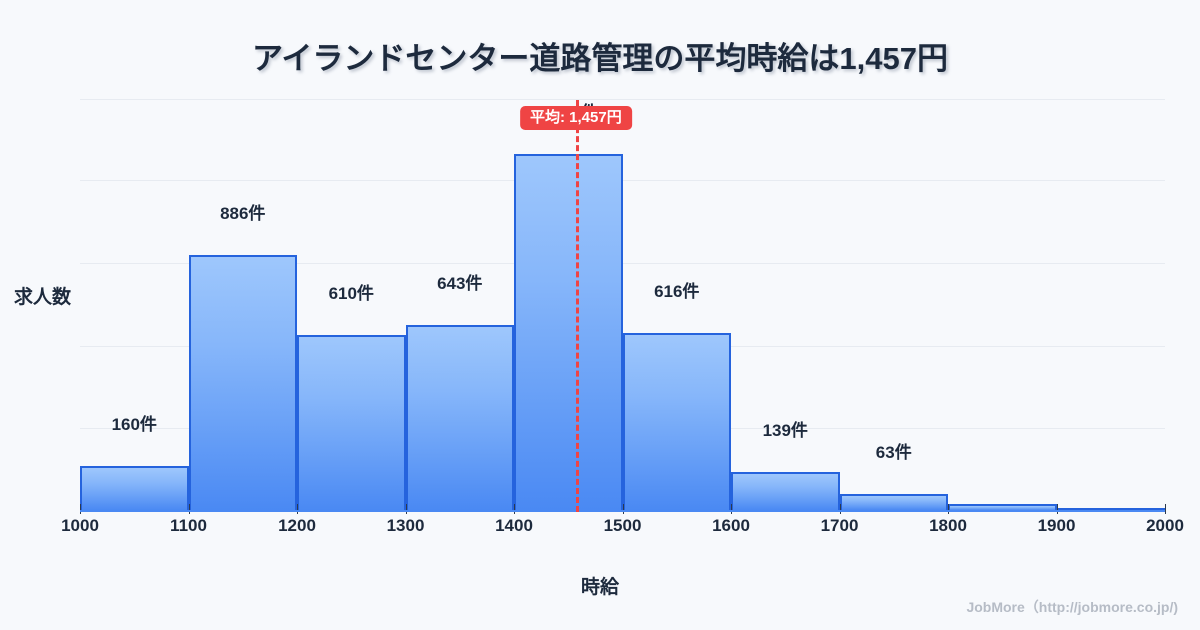 This screenshot has height=630, width=1200. I want to click on bar-value-label: 610件, so click(351, 294).